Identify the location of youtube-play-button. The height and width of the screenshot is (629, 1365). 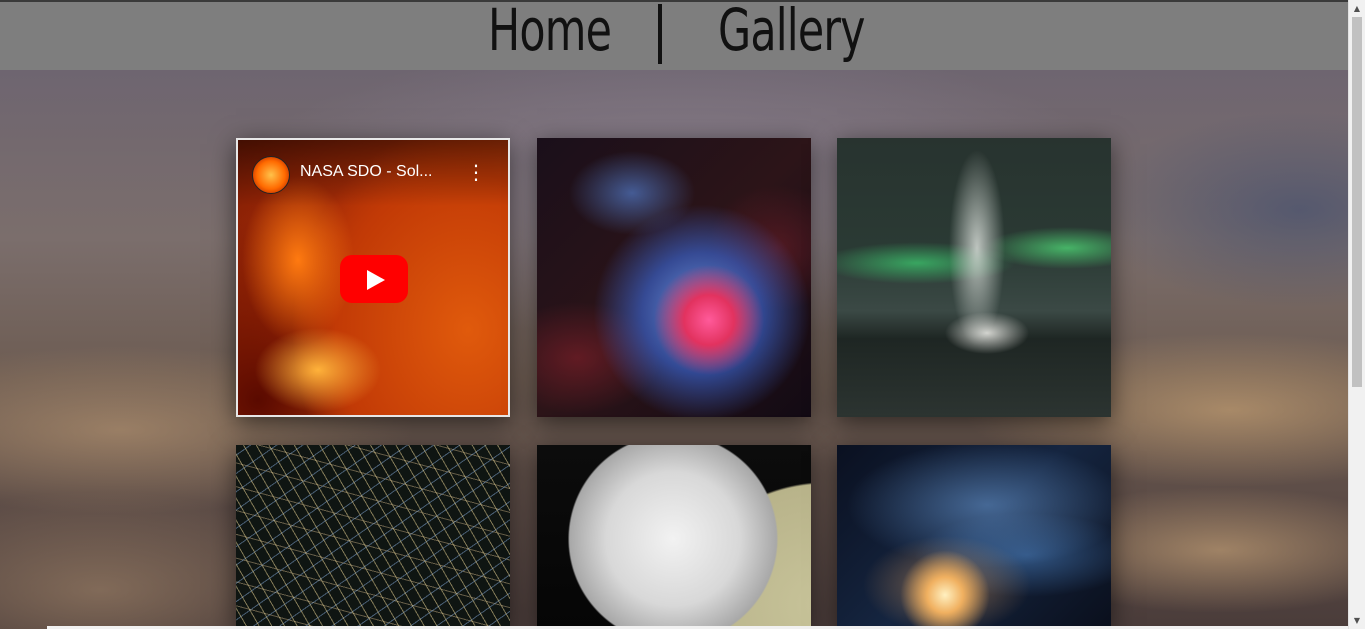
(374, 279).